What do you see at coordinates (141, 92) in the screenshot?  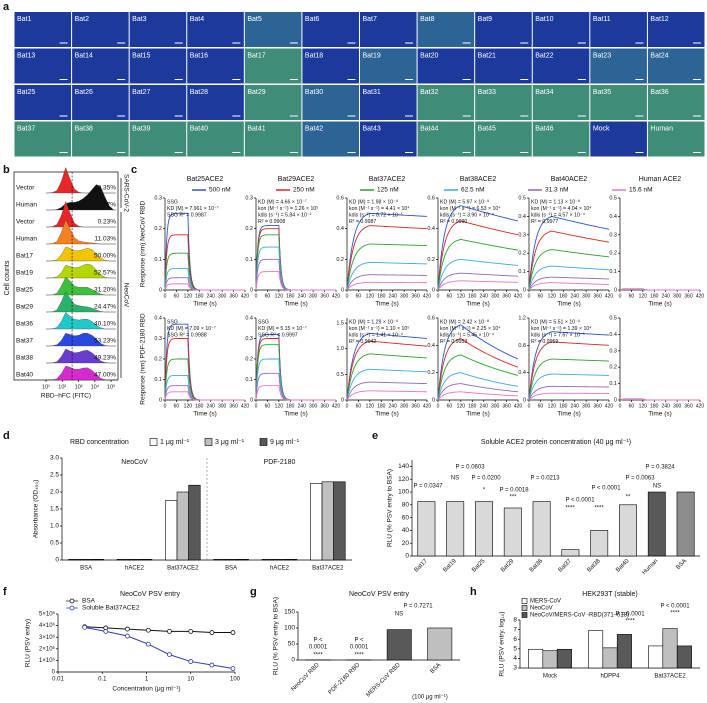 I see `tile-label: Bat27` at bounding box center [141, 92].